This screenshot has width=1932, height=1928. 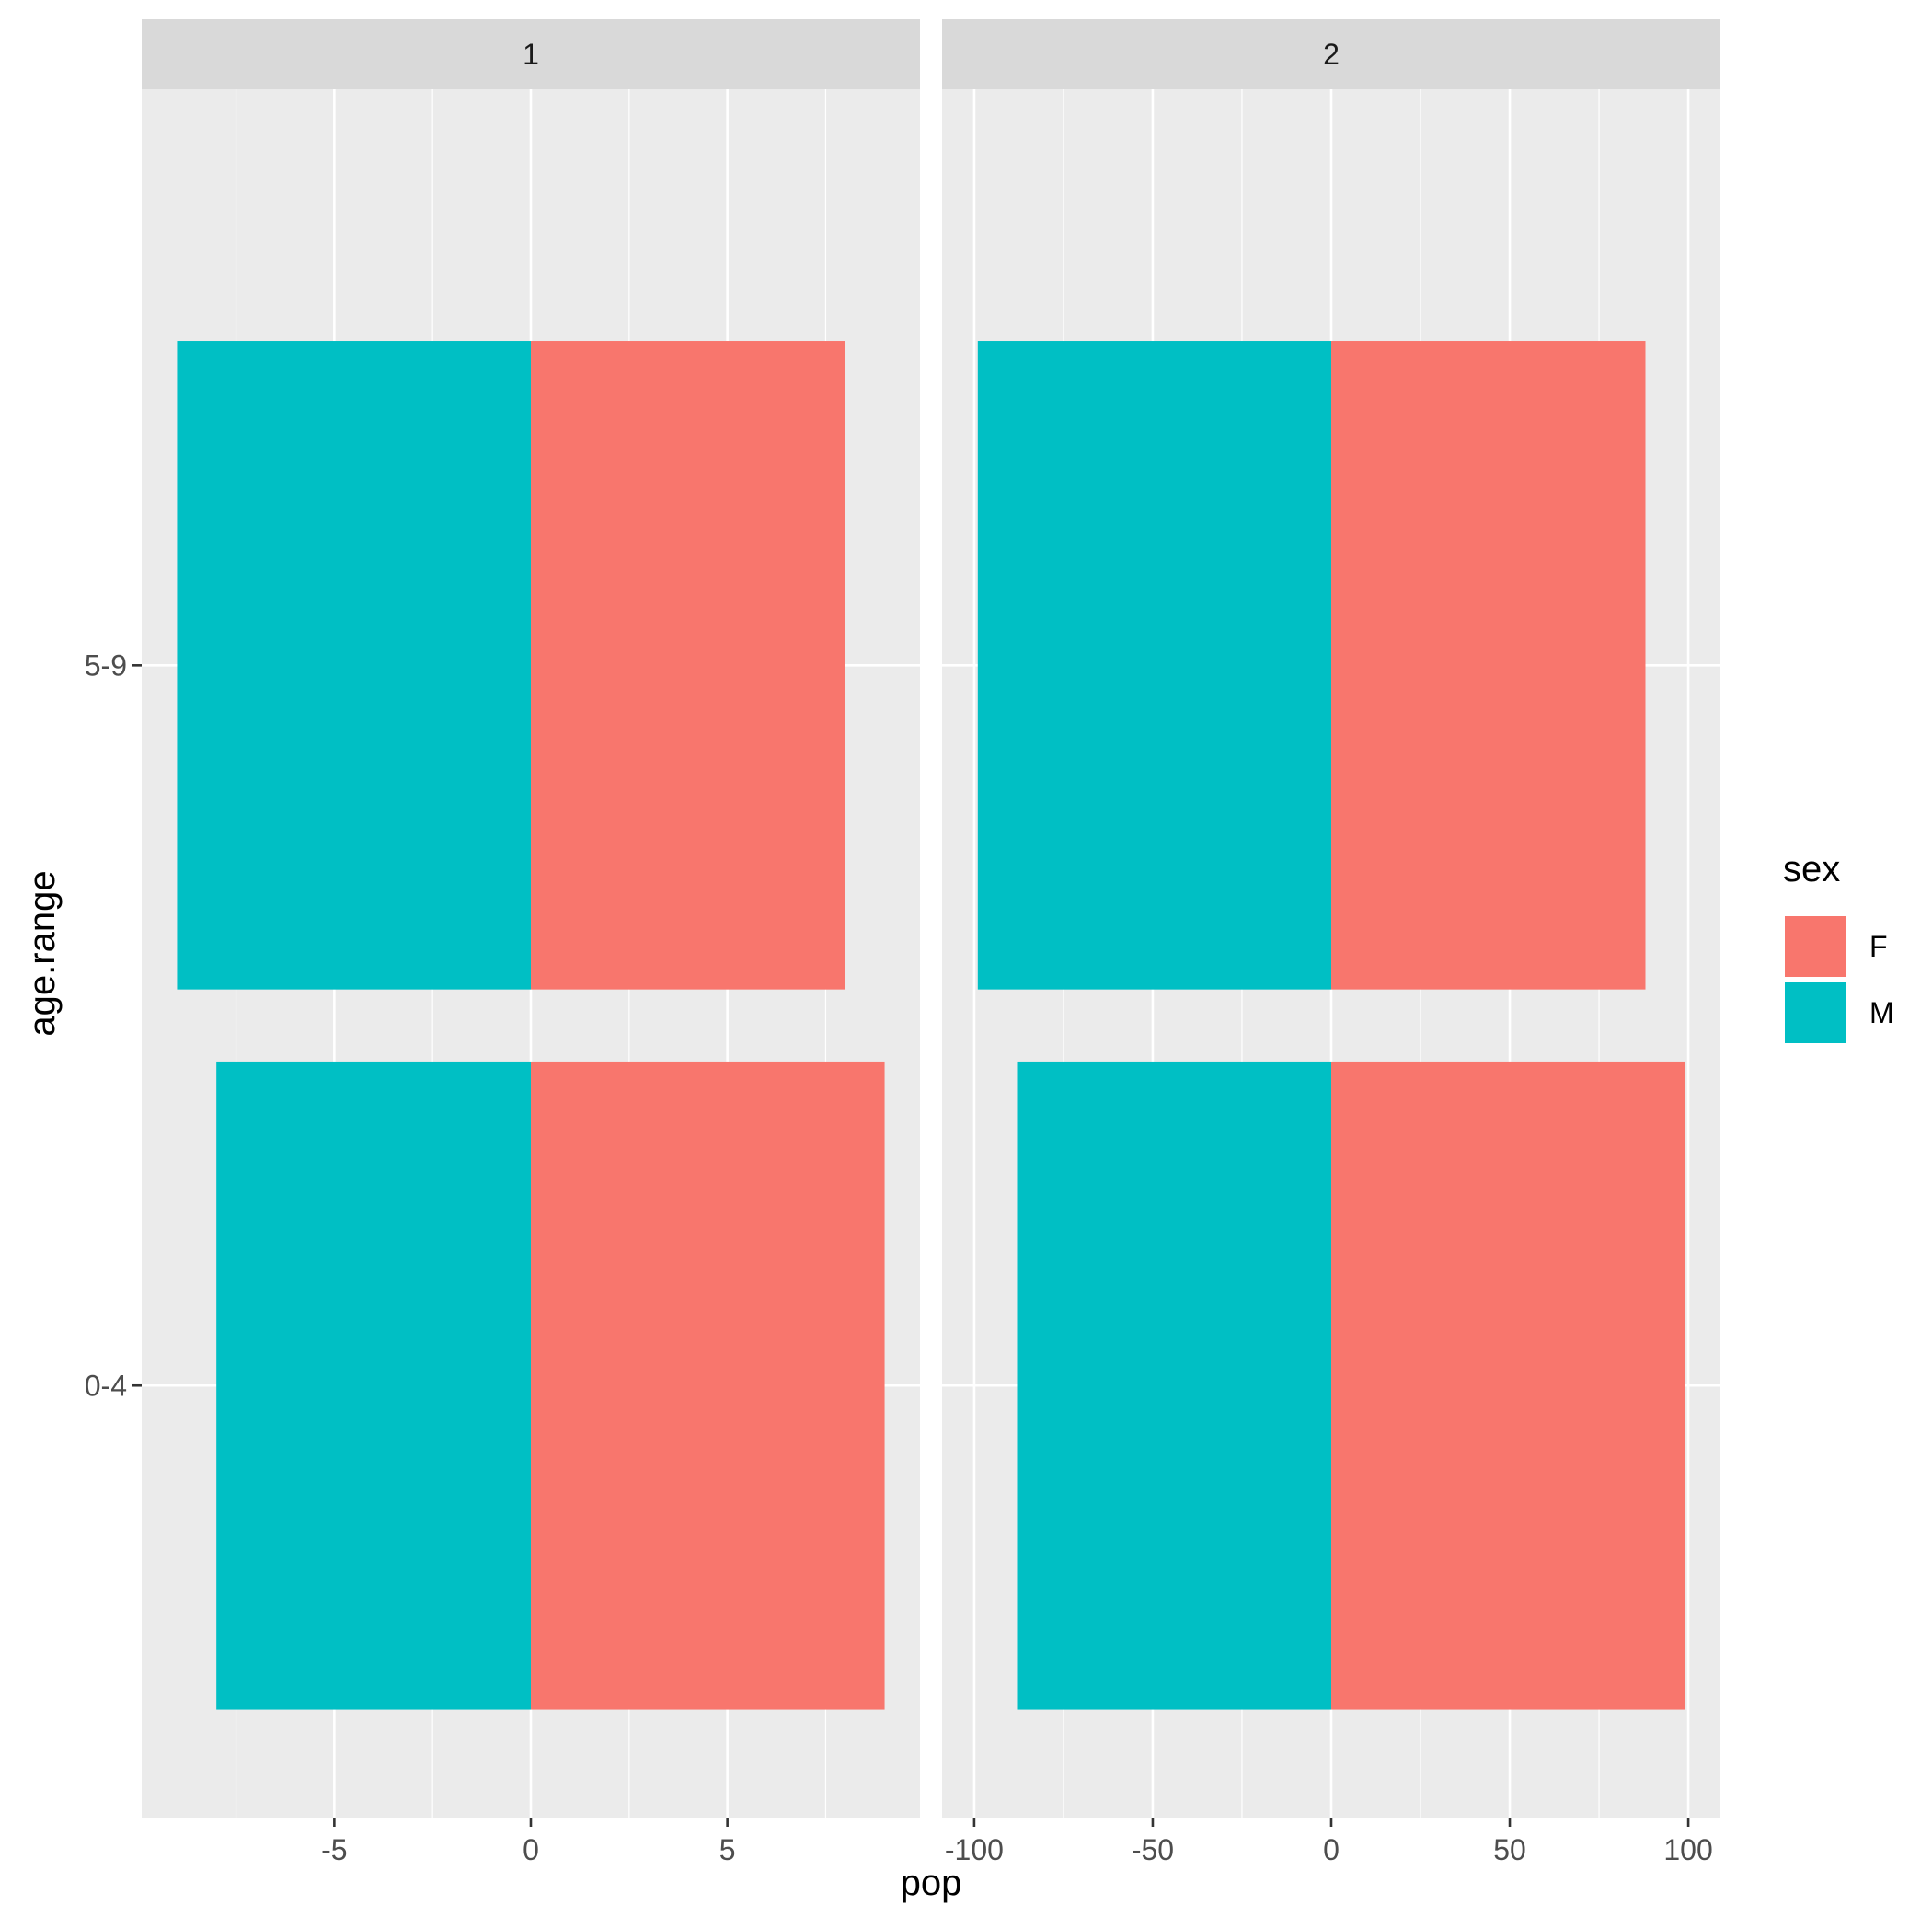 I want to click on legend-title: sex, so click(x=1811, y=869).